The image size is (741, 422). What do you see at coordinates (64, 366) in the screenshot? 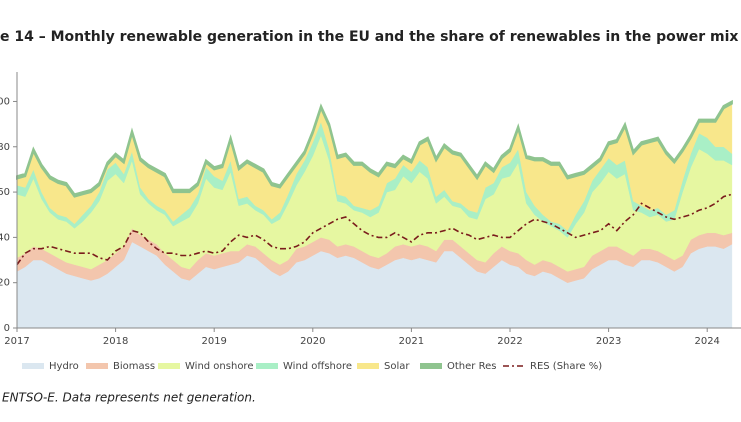
I see `legend-label: Hydro` at bounding box center [64, 366].